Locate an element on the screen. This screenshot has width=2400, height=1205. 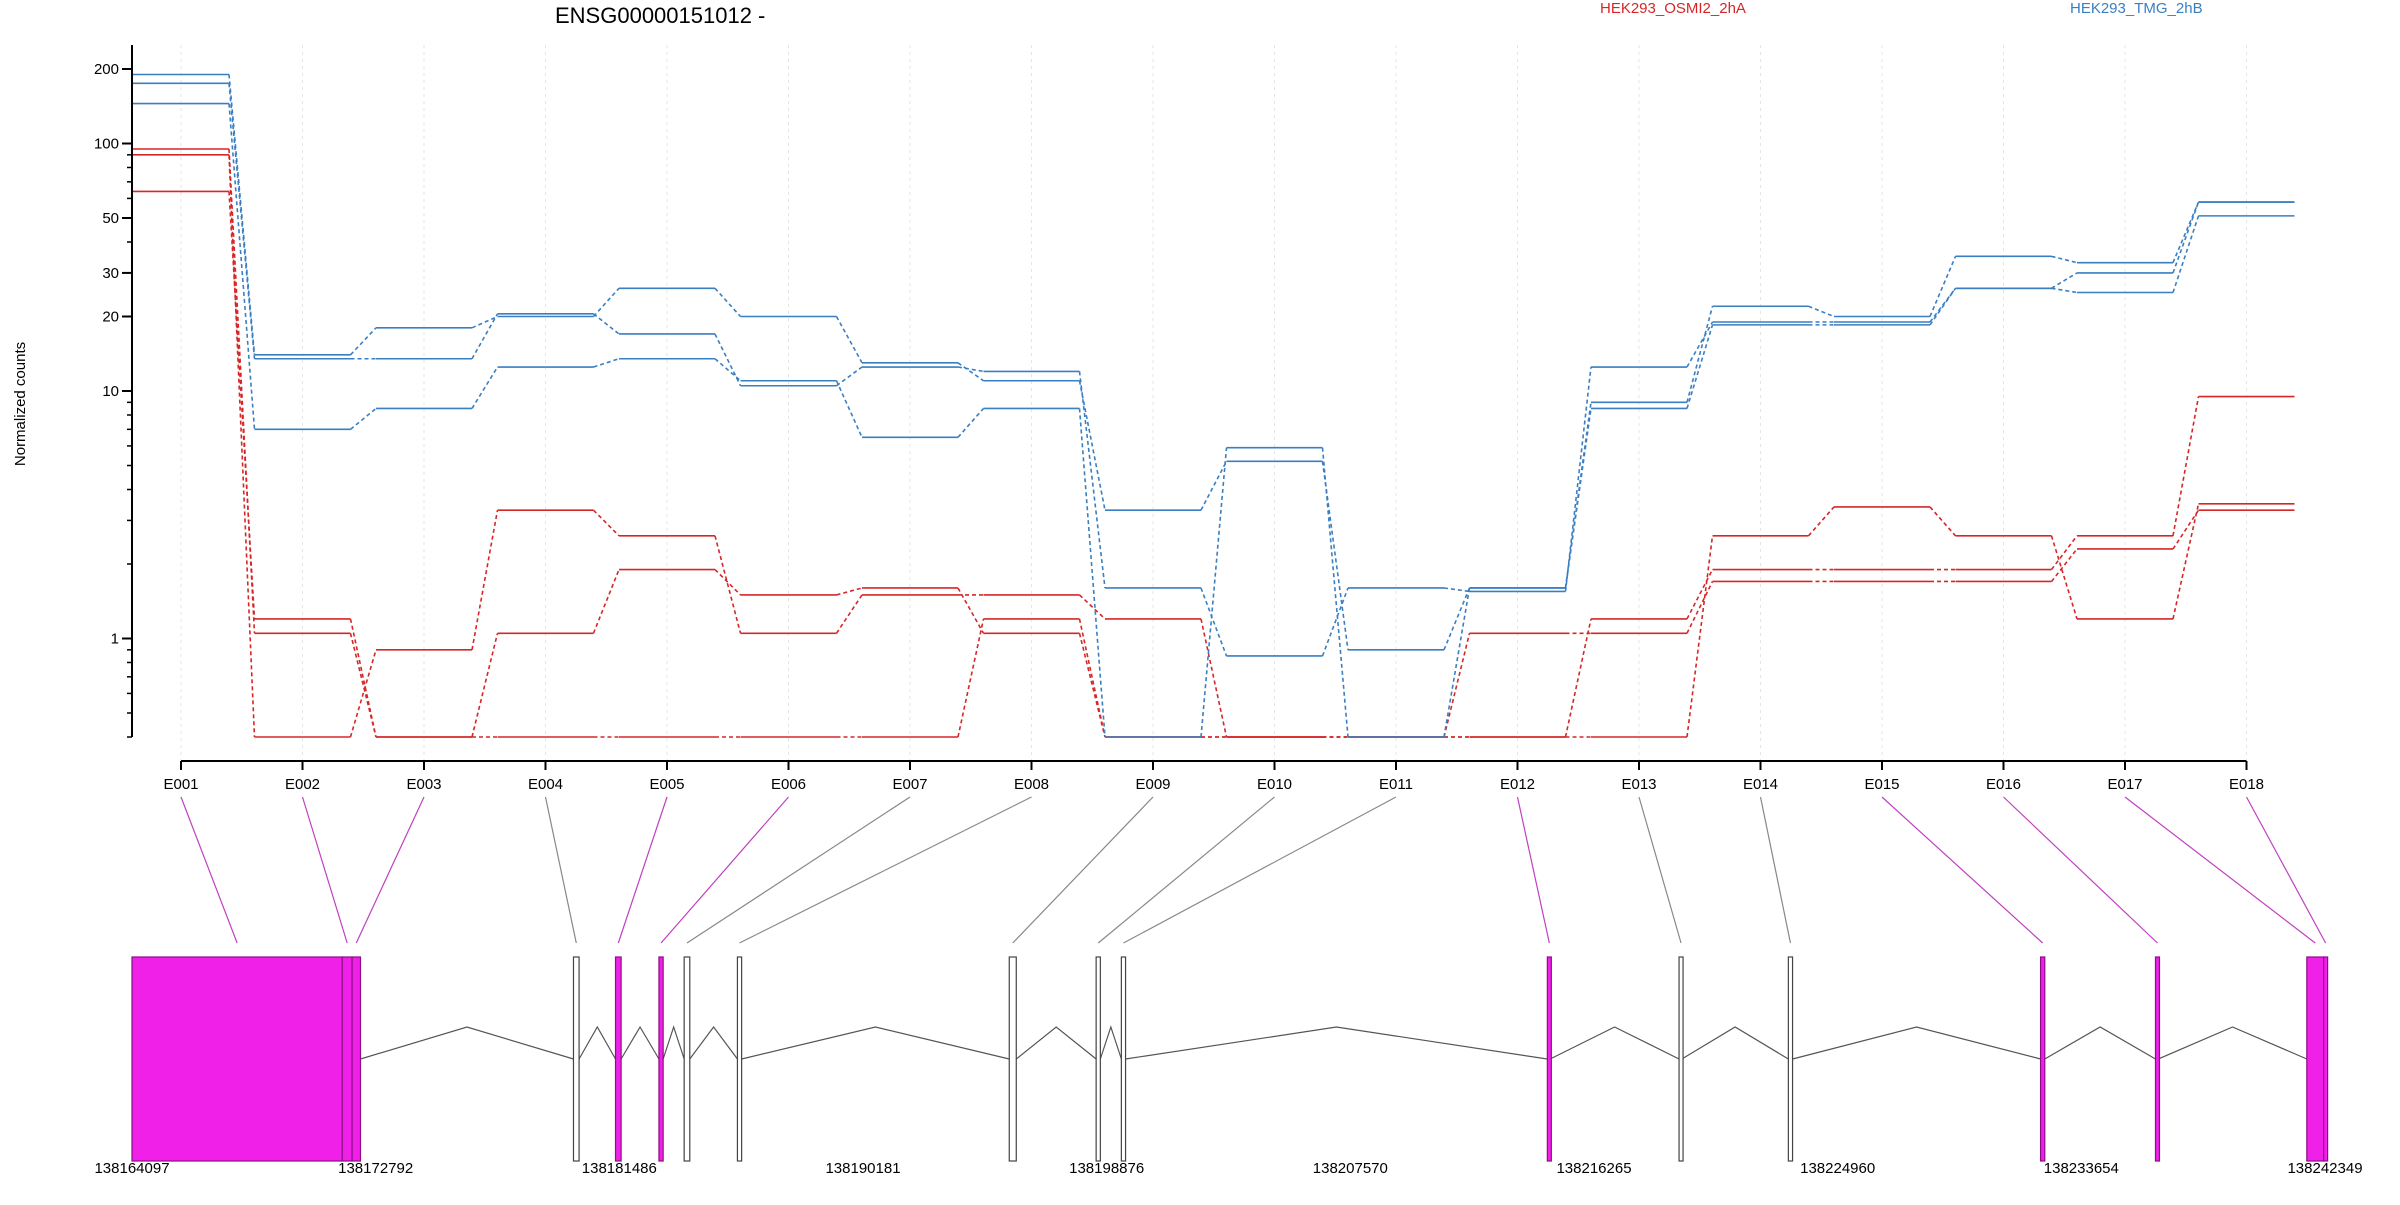
y-tick-label: 1 is located at coordinates (115, 639).